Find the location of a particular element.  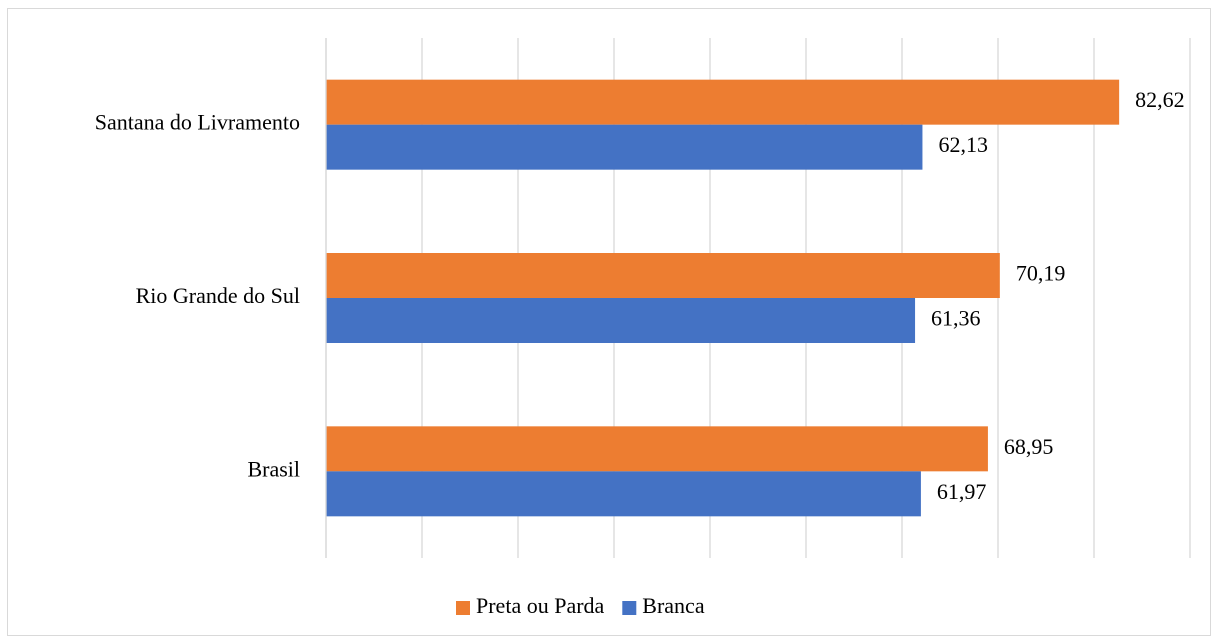

data-label: 61,97 is located at coordinates (962, 491).